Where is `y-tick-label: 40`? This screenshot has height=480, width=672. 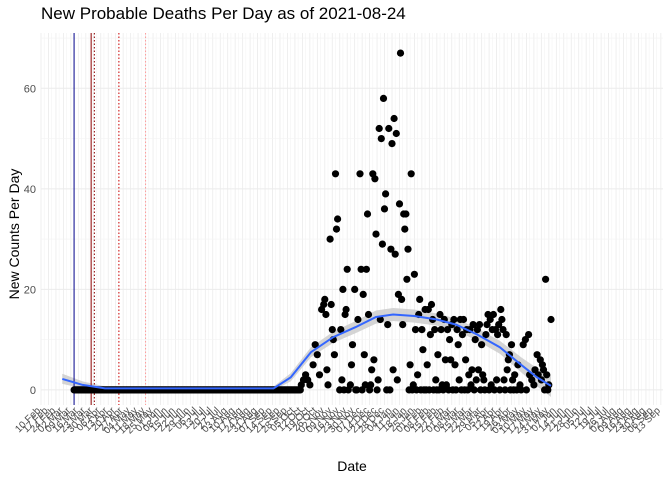 y-tick-label: 40 is located at coordinates (30, 190).